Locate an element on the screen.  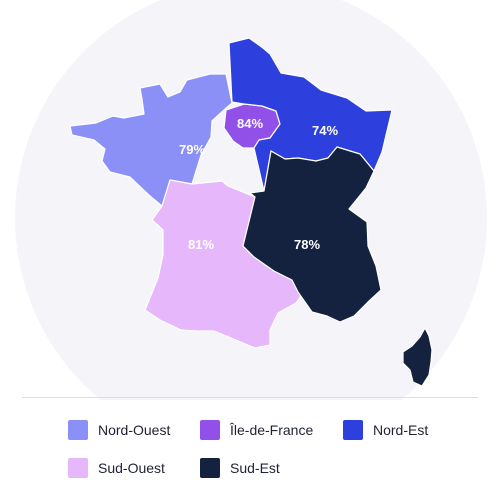
label-ile-de-france-value: 84% is located at coordinates (250, 123).